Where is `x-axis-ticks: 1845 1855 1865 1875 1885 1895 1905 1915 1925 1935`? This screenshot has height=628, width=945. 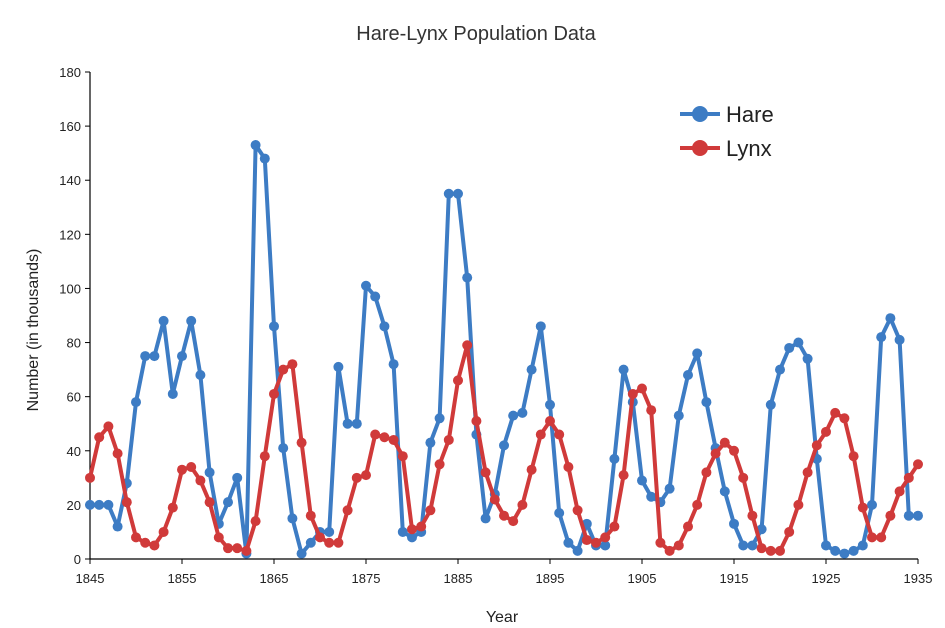 x-axis-ticks: 1845 1855 1865 1875 1885 1895 1905 1915 1925 1935 is located at coordinates (504, 572).